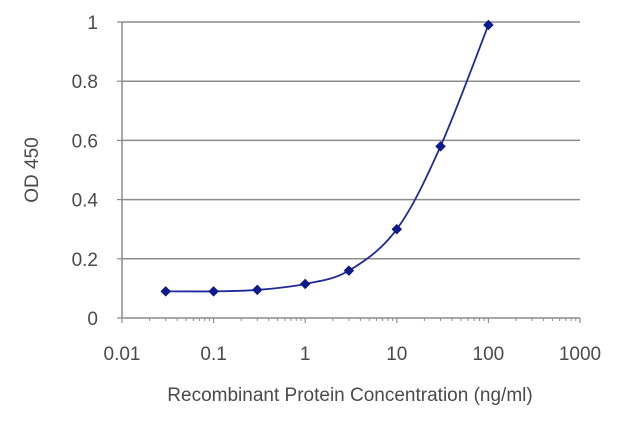  I want to click on x-tick-label: 1, so click(305, 354).